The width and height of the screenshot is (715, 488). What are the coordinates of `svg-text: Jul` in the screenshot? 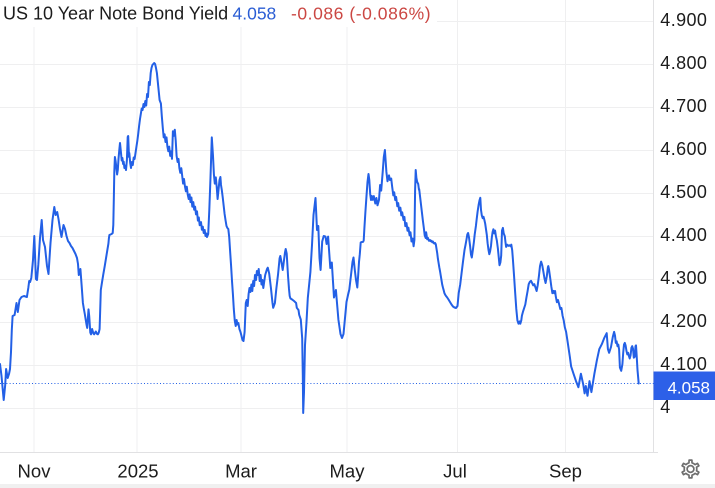 It's located at (455, 470).